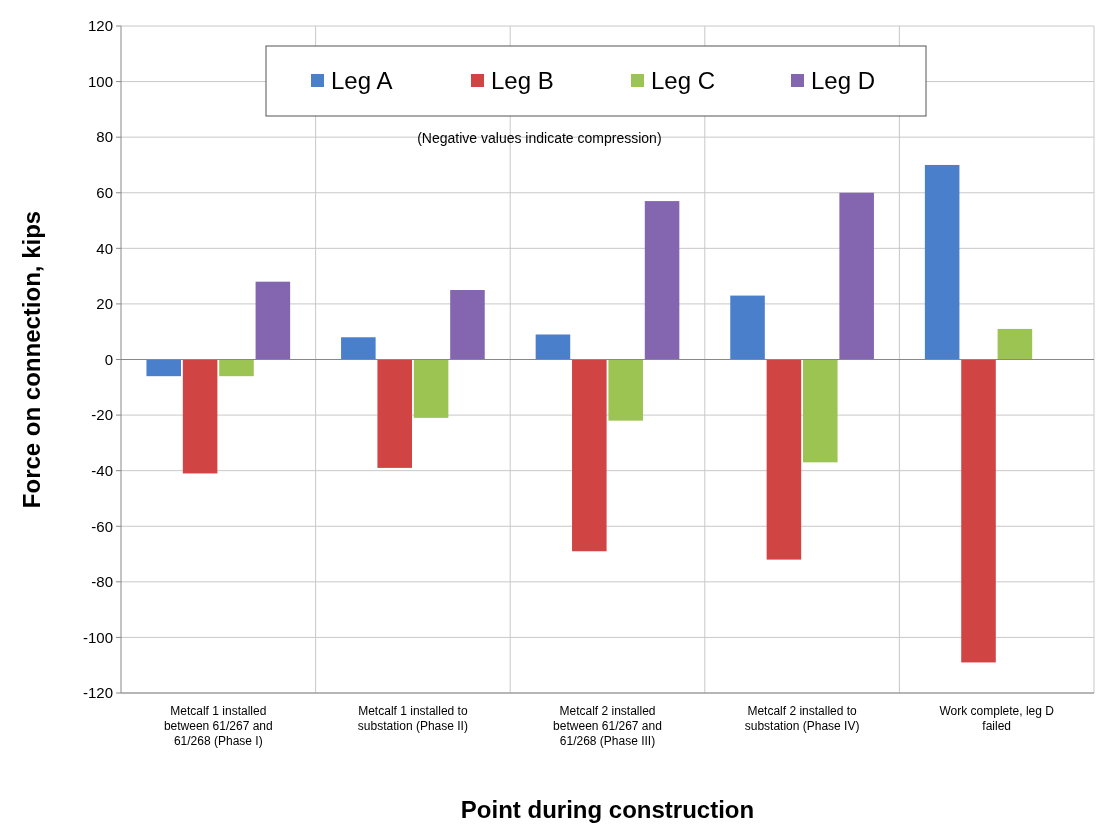  Describe the element at coordinates (102, 582) in the screenshot. I see `y-tick-label: -80` at that location.